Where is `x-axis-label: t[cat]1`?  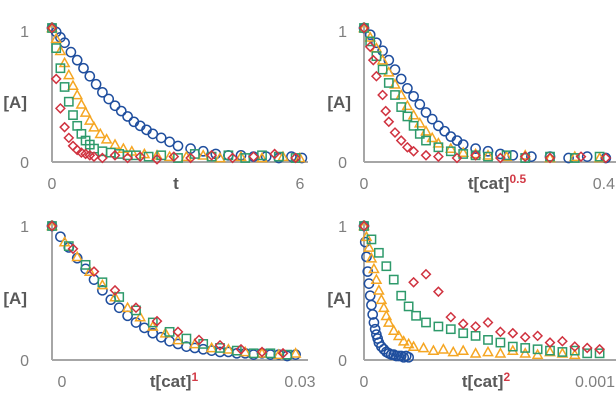 x-axis-label: t[cat]1 is located at coordinates (174, 380).